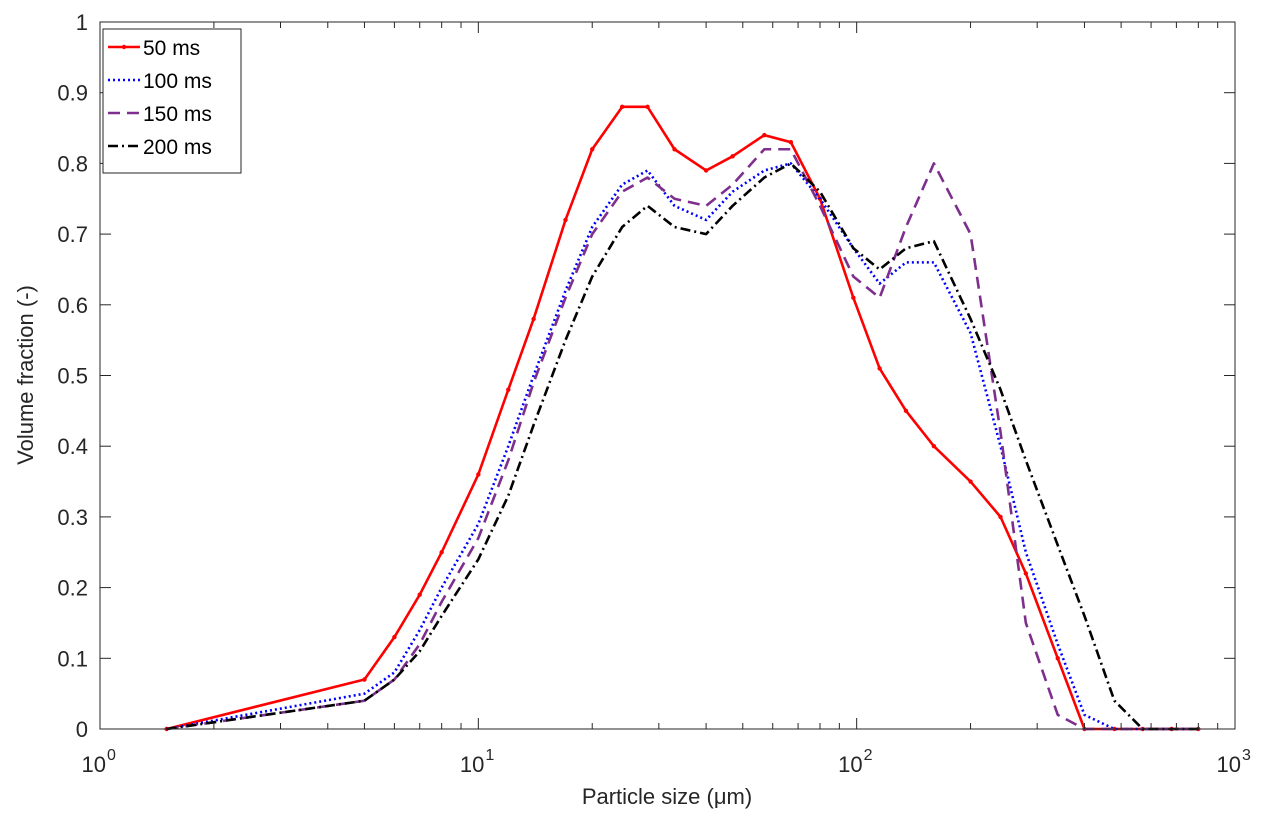  What do you see at coordinates (667, 796) in the screenshot?
I see `x-axis-title: Particle size (μm)` at bounding box center [667, 796].